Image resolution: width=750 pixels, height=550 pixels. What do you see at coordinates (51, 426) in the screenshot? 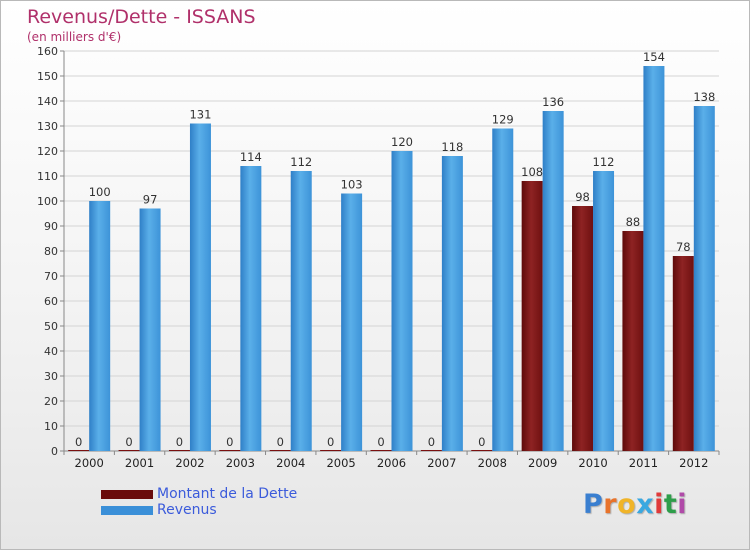
I see `y-tick-label: 10` at bounding box center [51, 426].